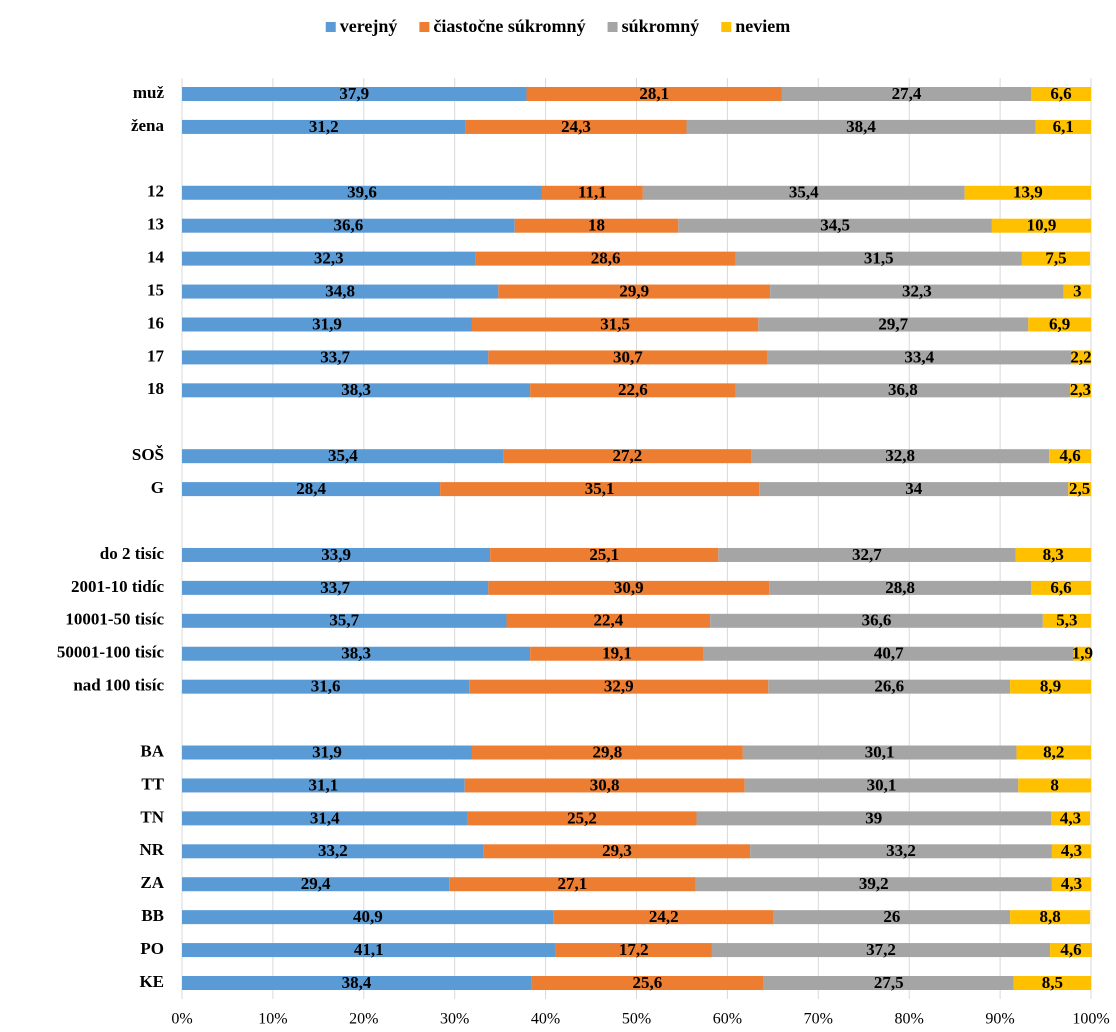 The image size is (1116, 1032). I want to click on data-label: 39, so click(873, 817).